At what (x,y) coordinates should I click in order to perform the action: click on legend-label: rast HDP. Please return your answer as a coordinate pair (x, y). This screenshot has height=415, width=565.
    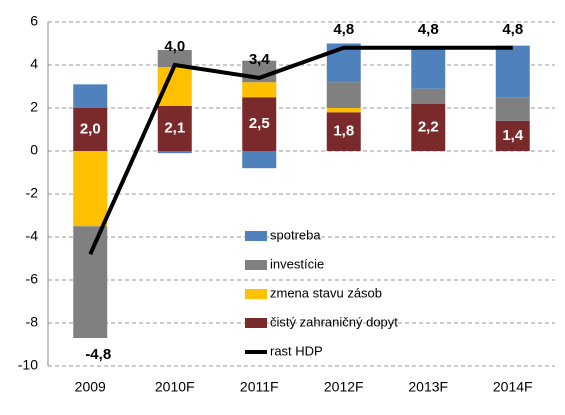
    Looking at the image, I should click on (296, 350).